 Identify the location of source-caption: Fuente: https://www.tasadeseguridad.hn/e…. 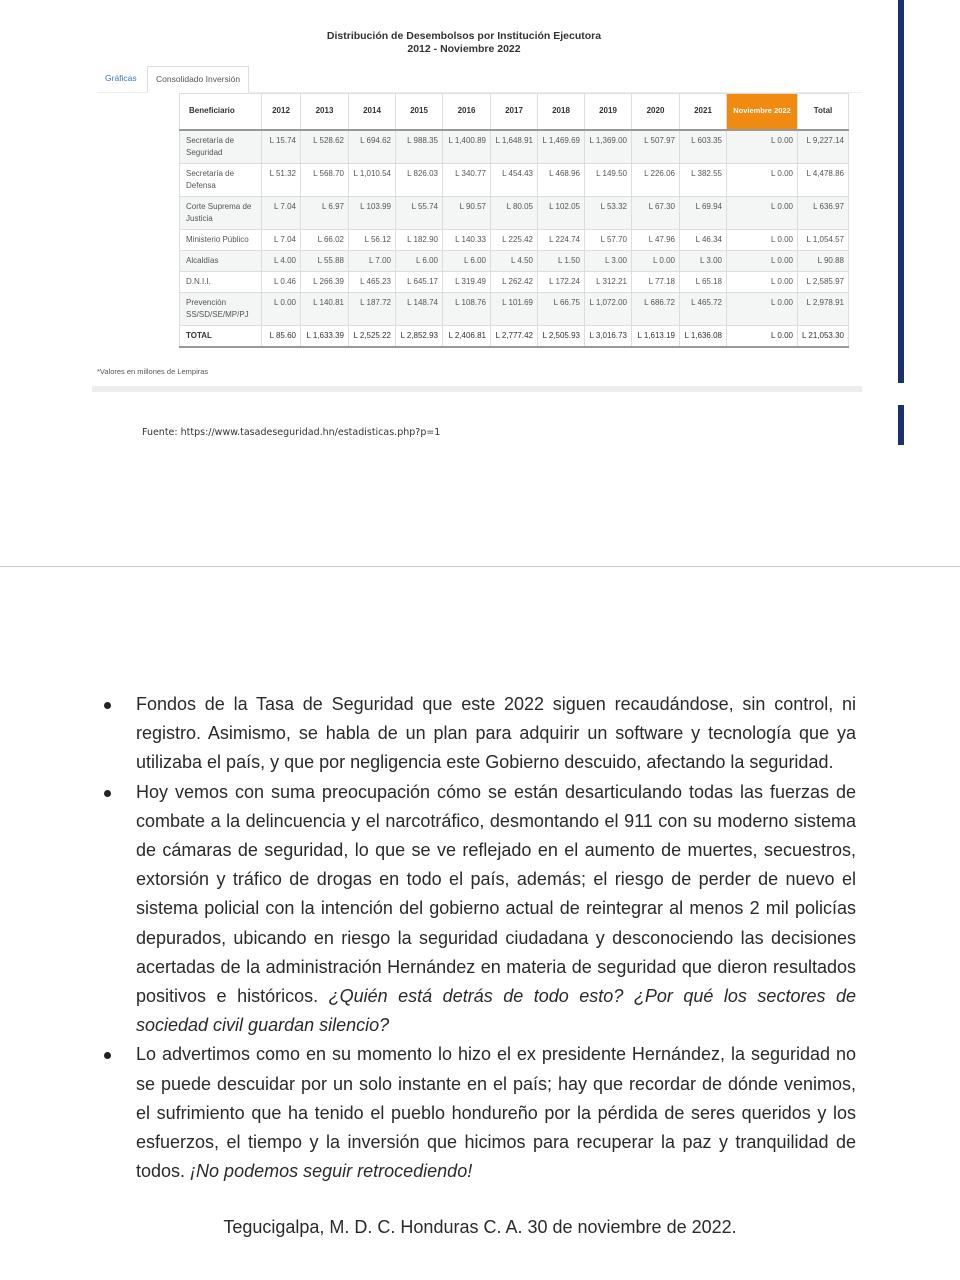
(291, 432).